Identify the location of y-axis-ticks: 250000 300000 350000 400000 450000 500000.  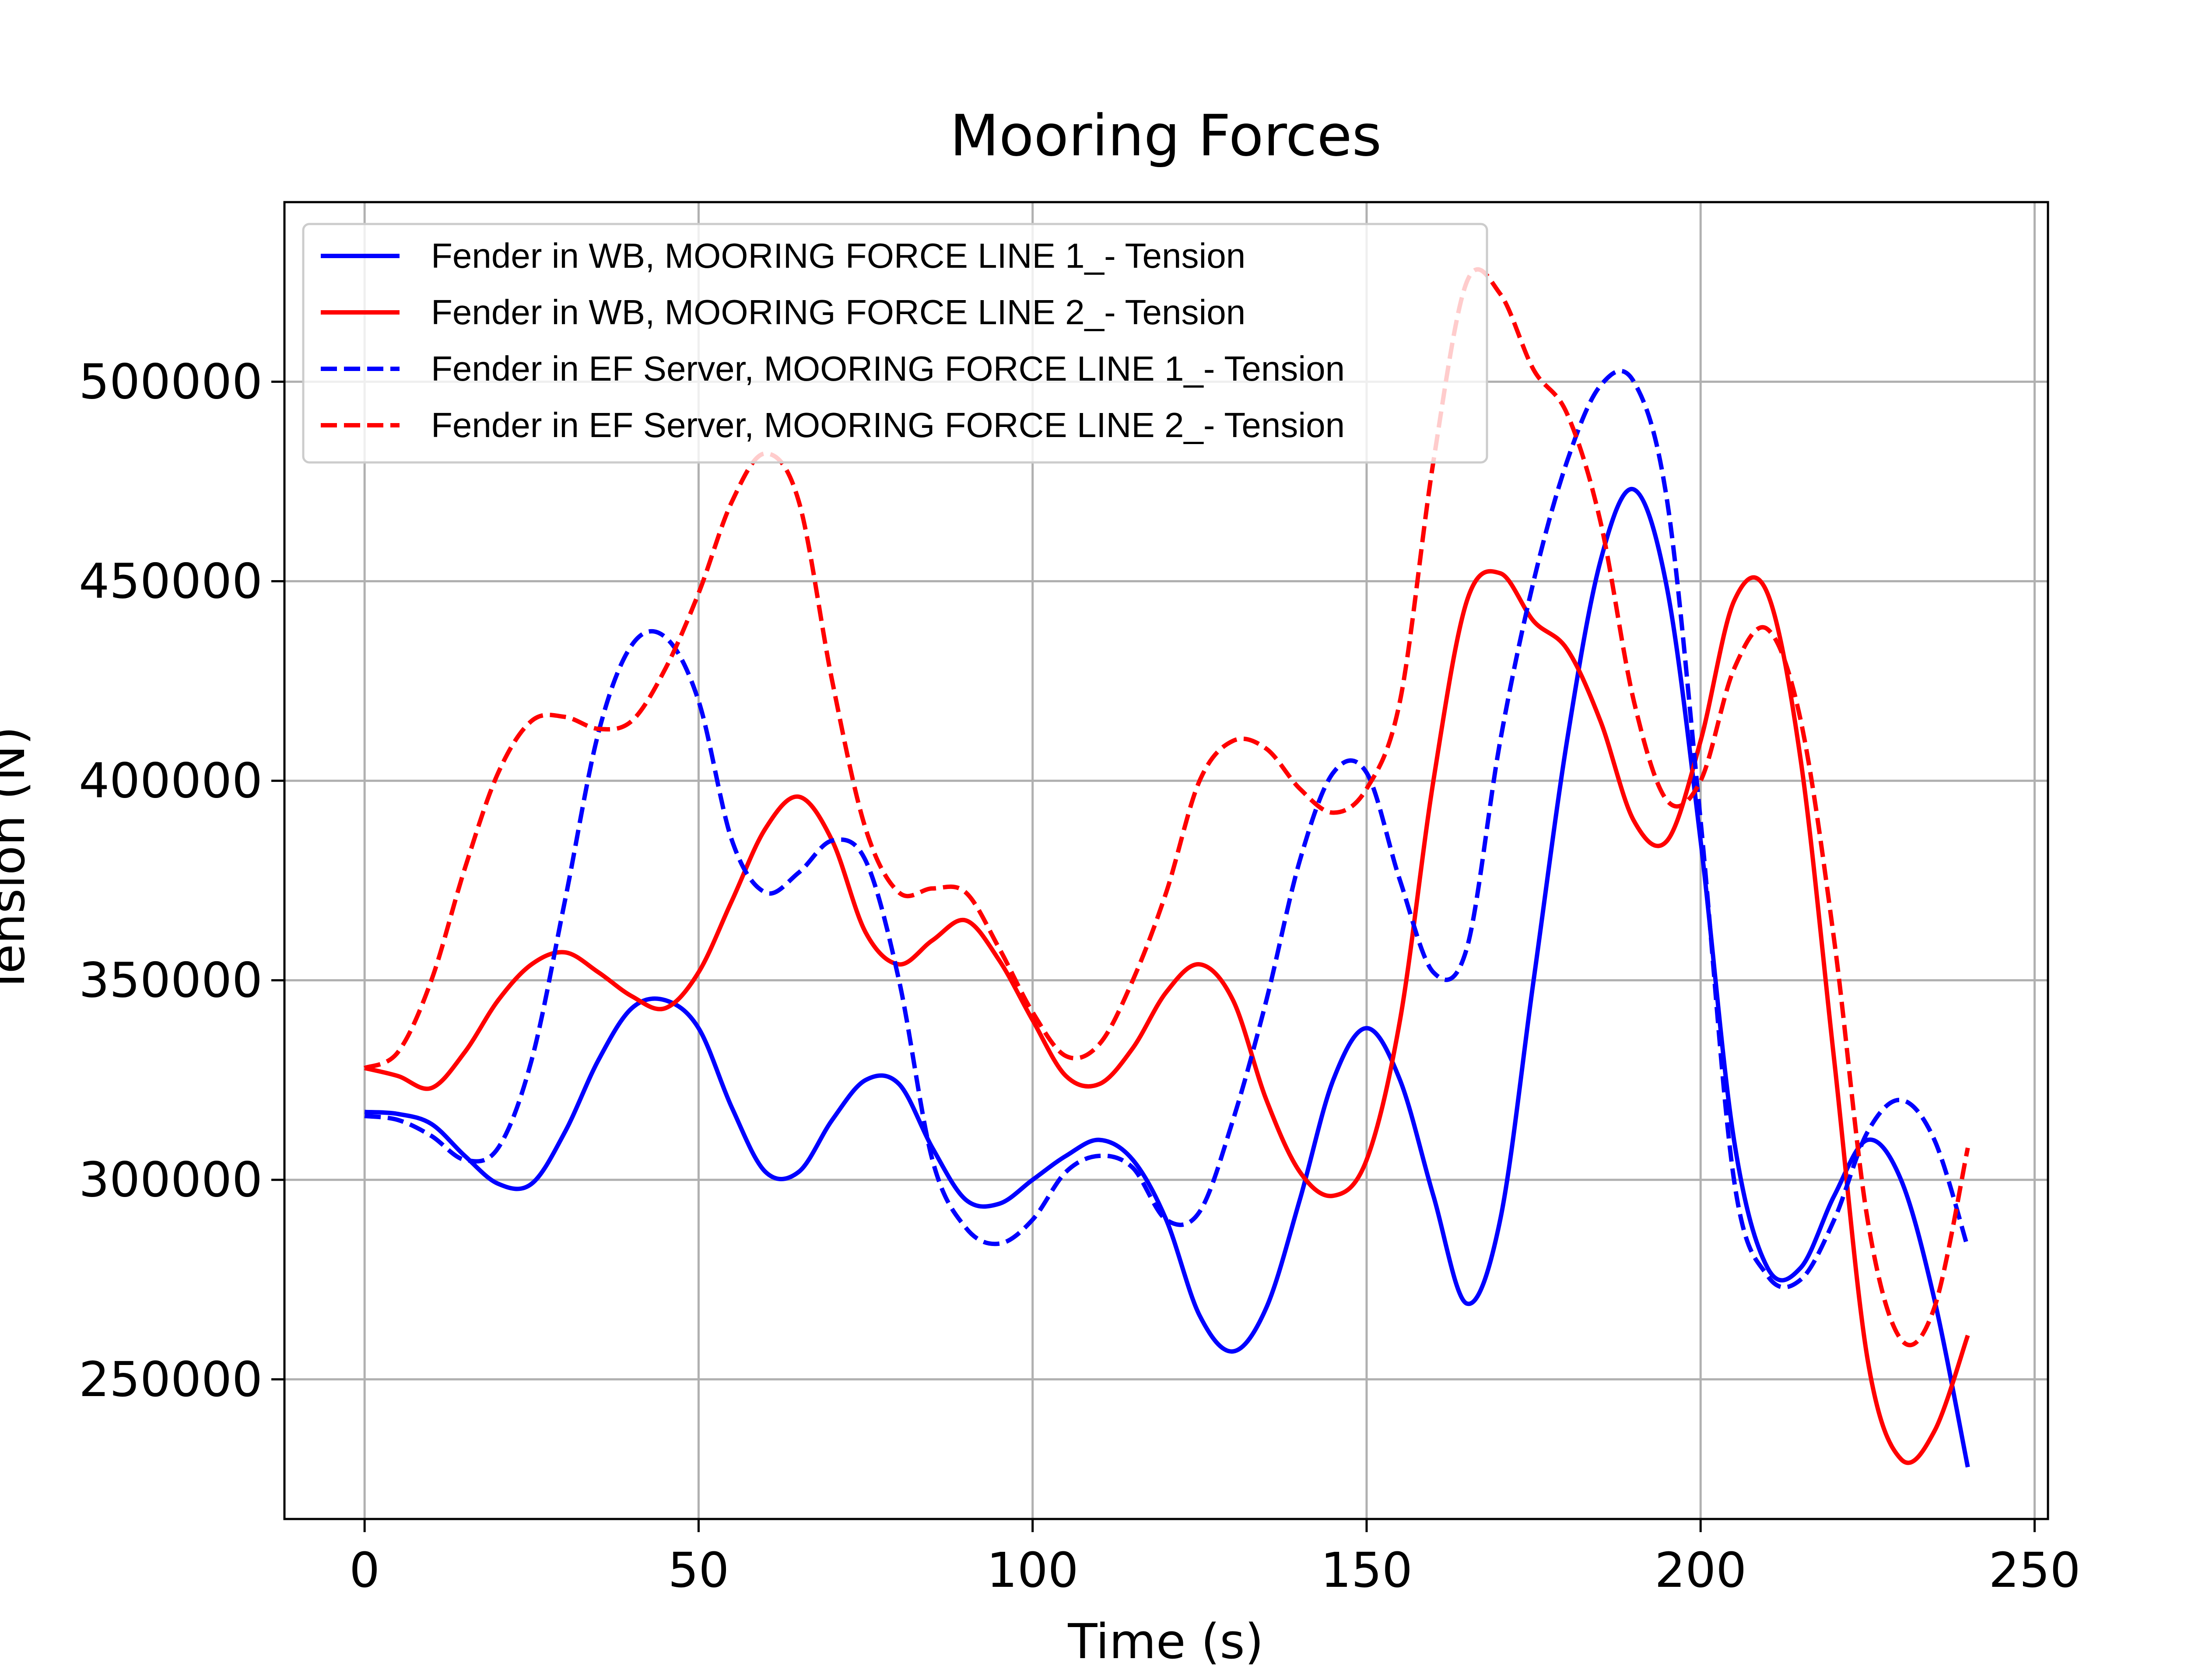
(181, 880).